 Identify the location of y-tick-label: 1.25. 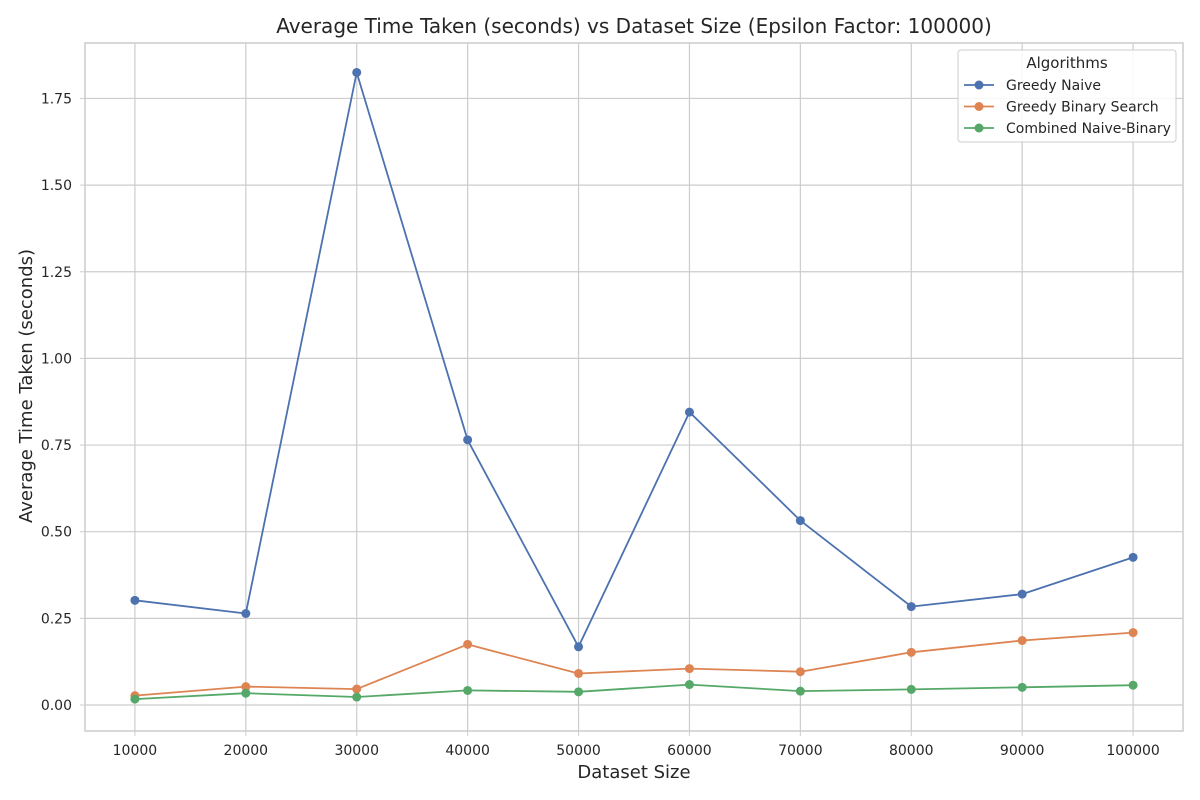
(56, 273).